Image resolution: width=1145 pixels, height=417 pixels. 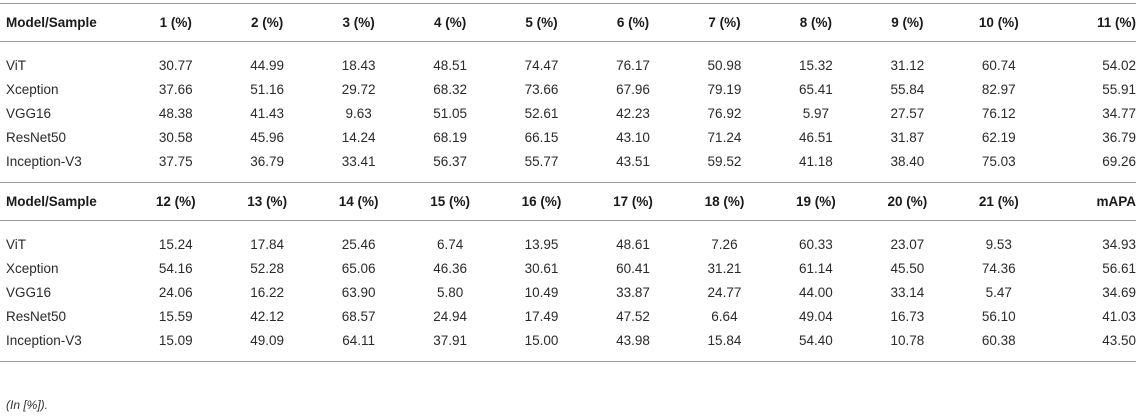 I want to click on bottom-rule-cell, so click(x=568, y=361).